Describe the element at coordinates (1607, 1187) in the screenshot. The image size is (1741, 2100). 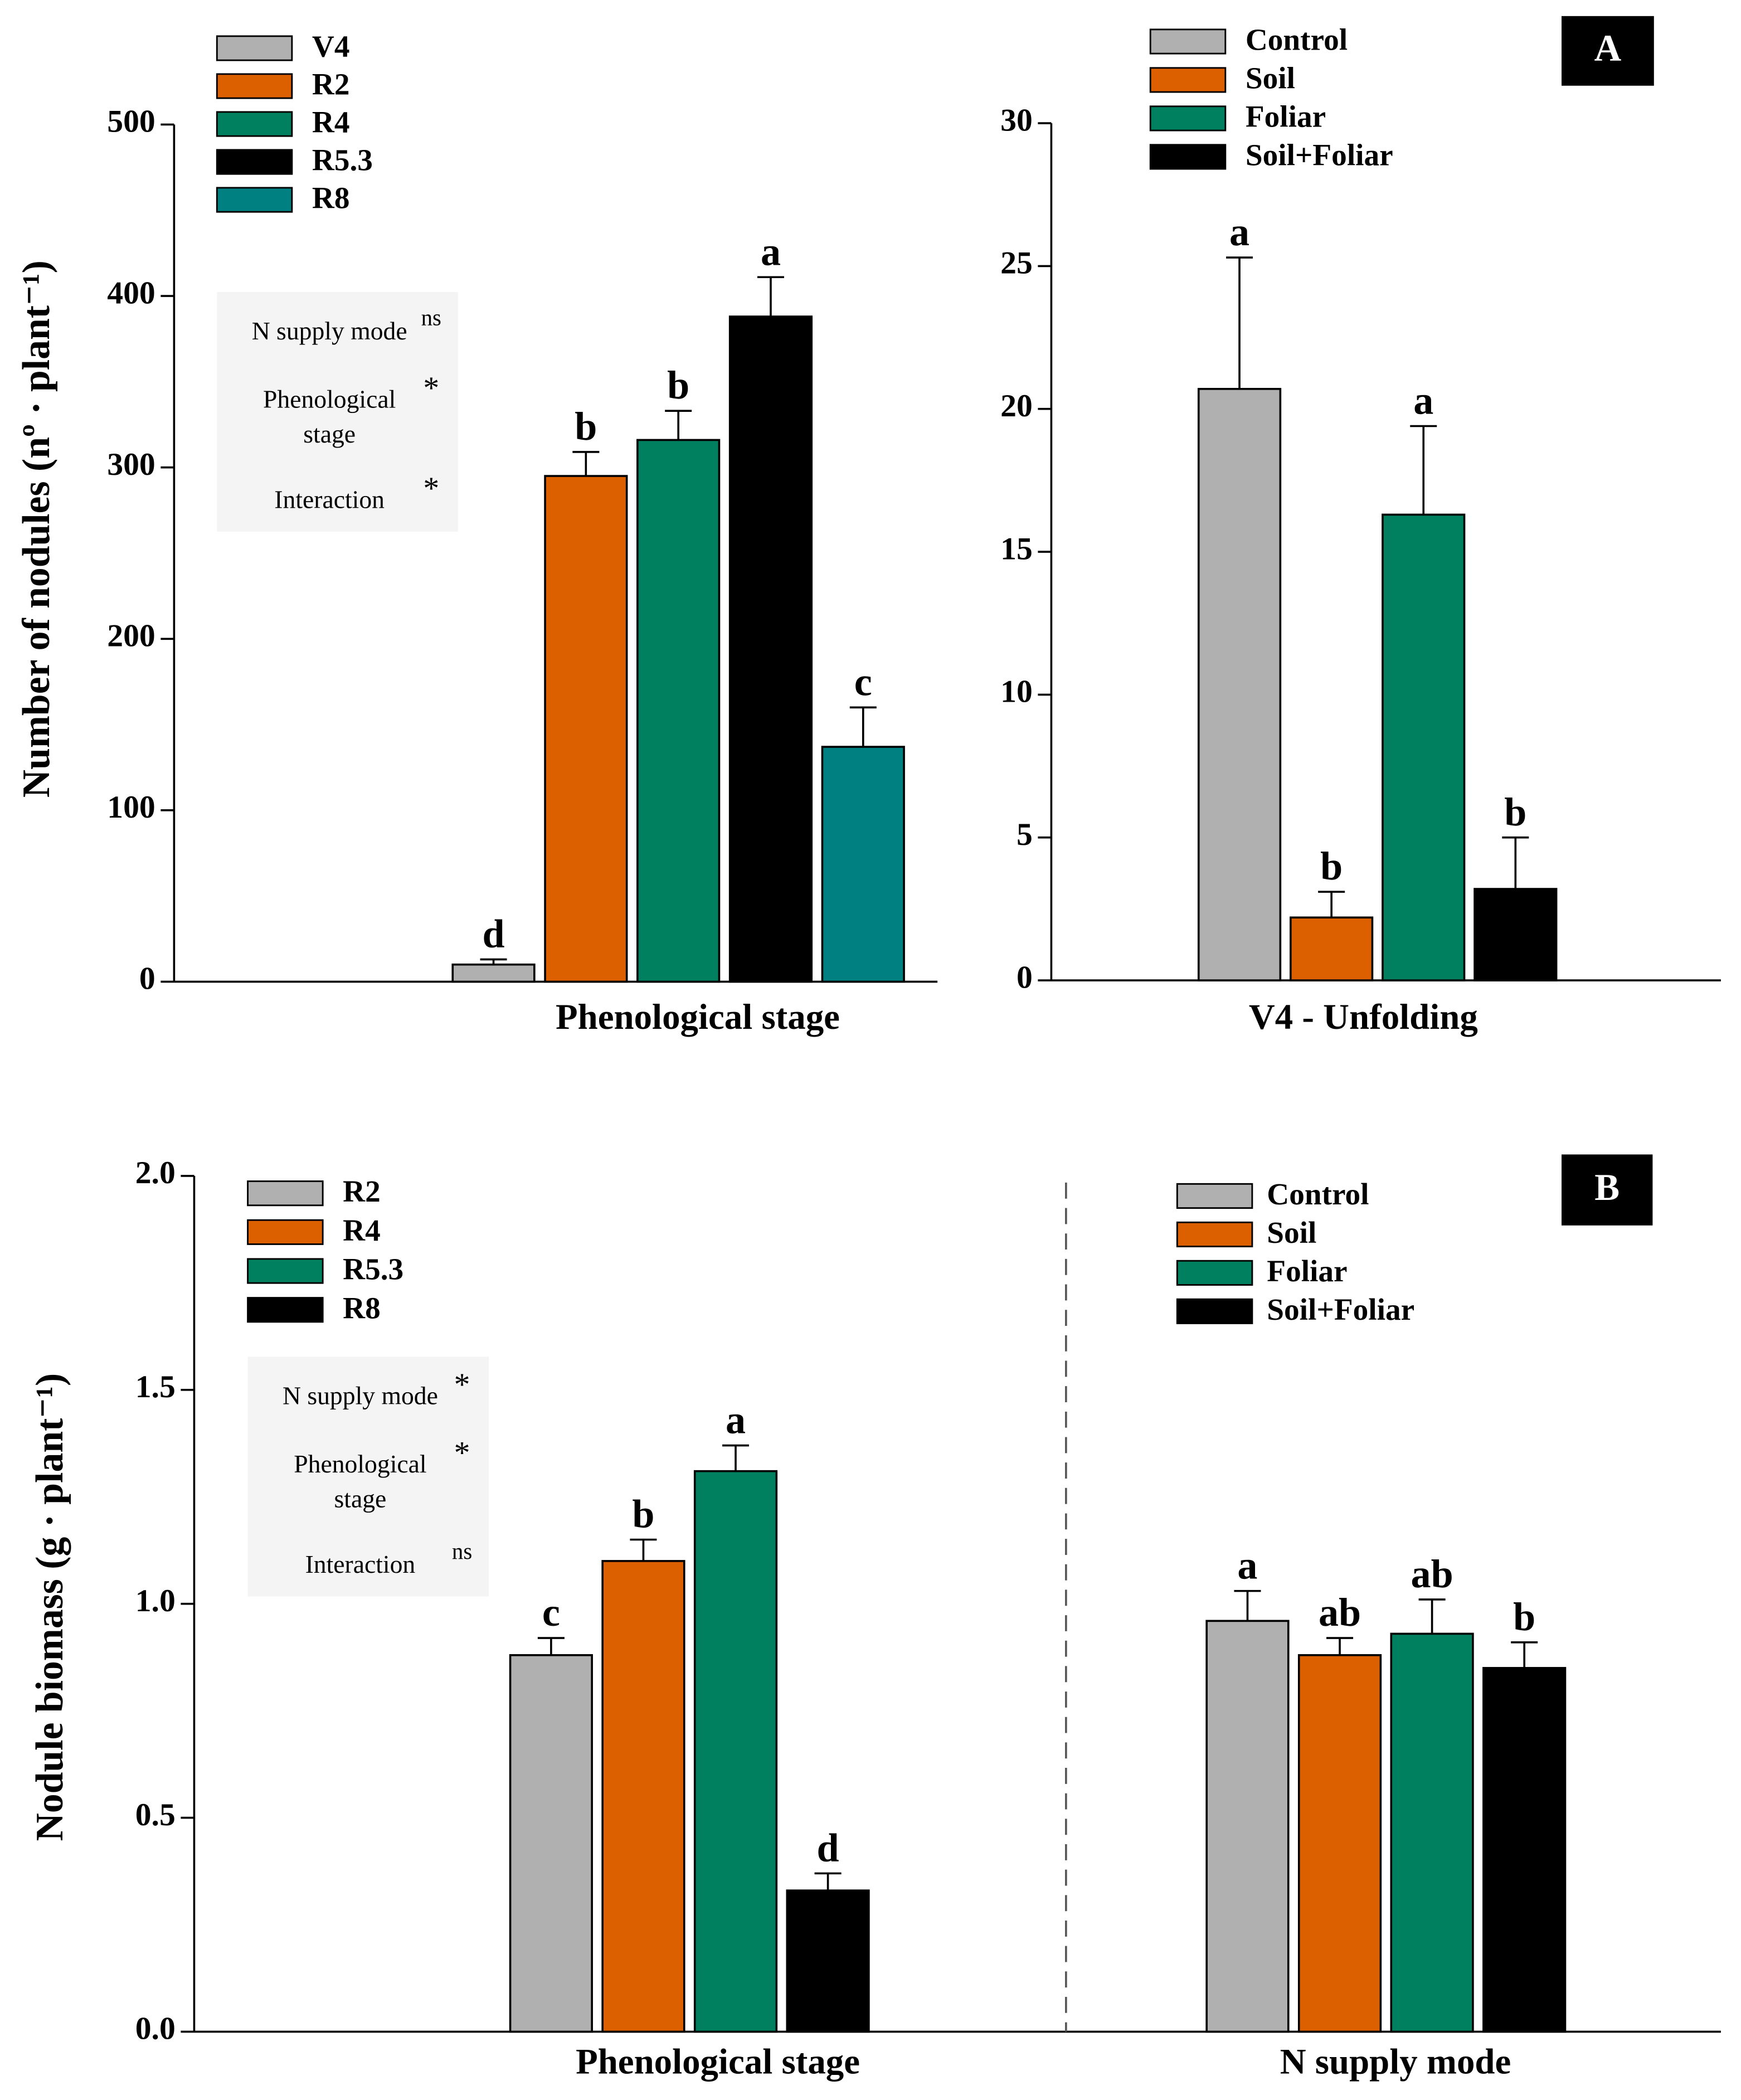
I see `panel-label: B` at that location.